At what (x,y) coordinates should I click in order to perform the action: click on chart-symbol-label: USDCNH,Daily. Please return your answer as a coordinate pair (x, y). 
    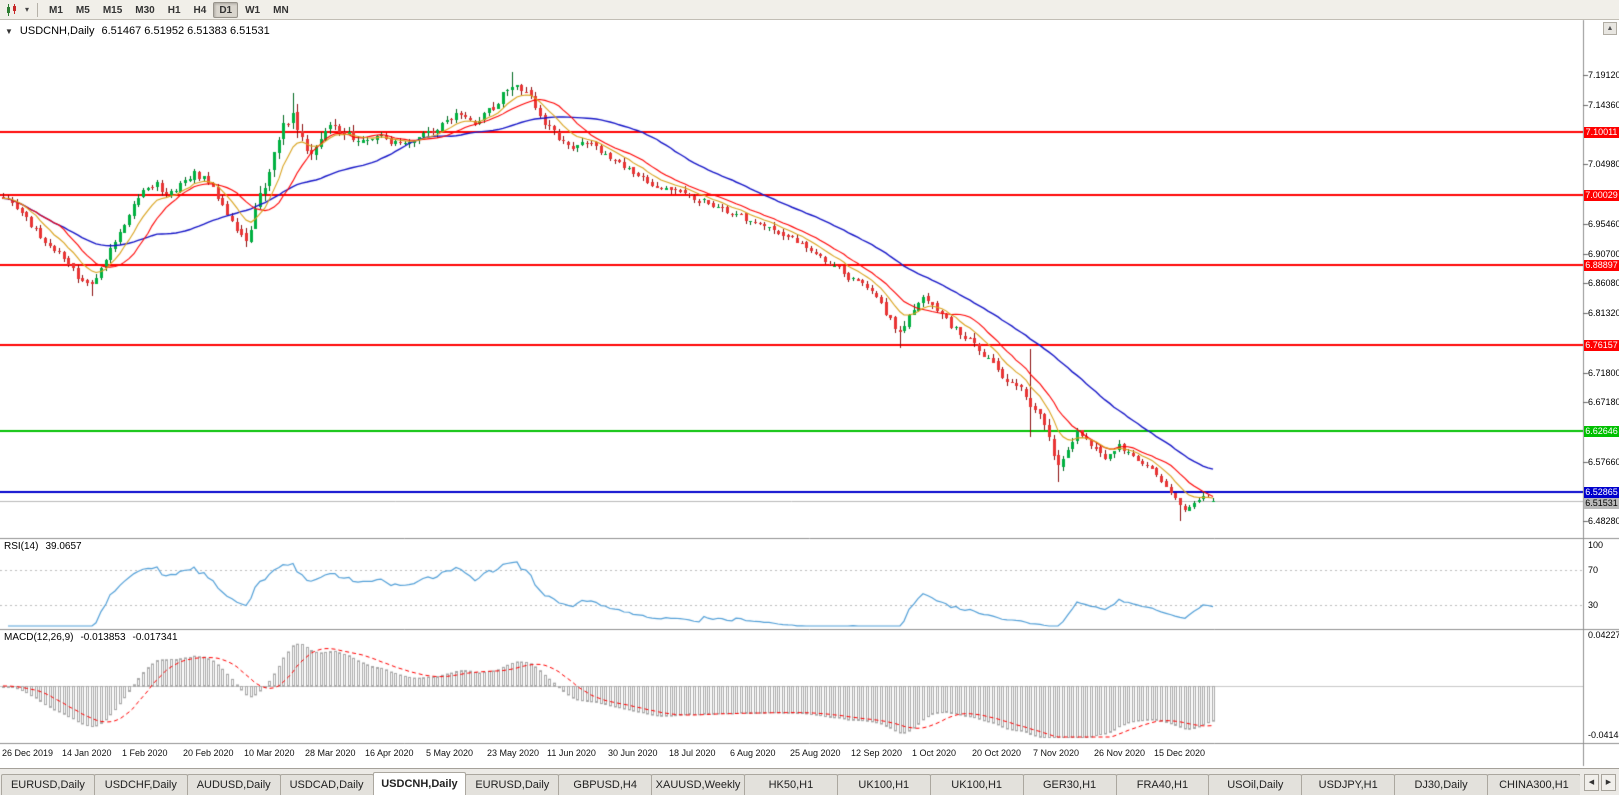
    Looking at the image, I should click on (57, 31).